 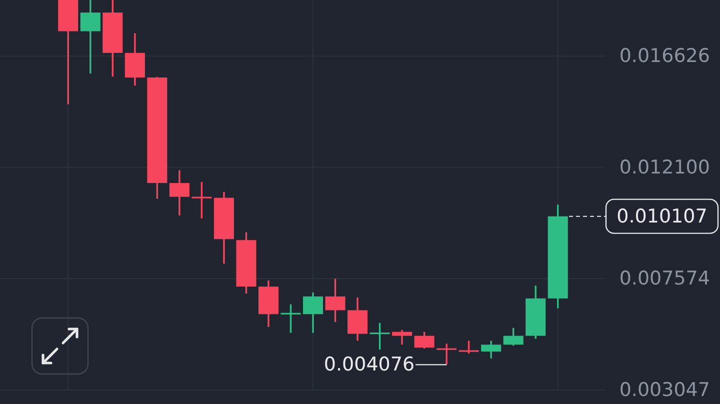 I want to click on y-tick-label: 0.003047, so click(x=664, y=390).